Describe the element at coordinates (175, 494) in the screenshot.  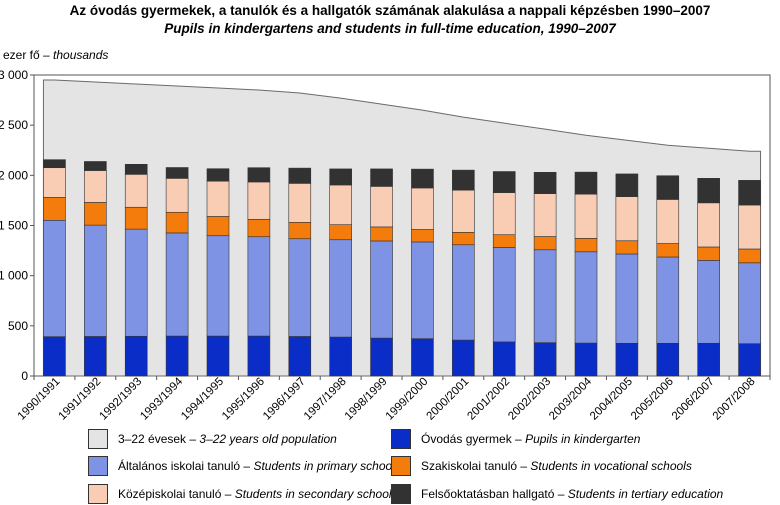
I see `legend-label-hu: Középiskolai tanuló –` at that location.